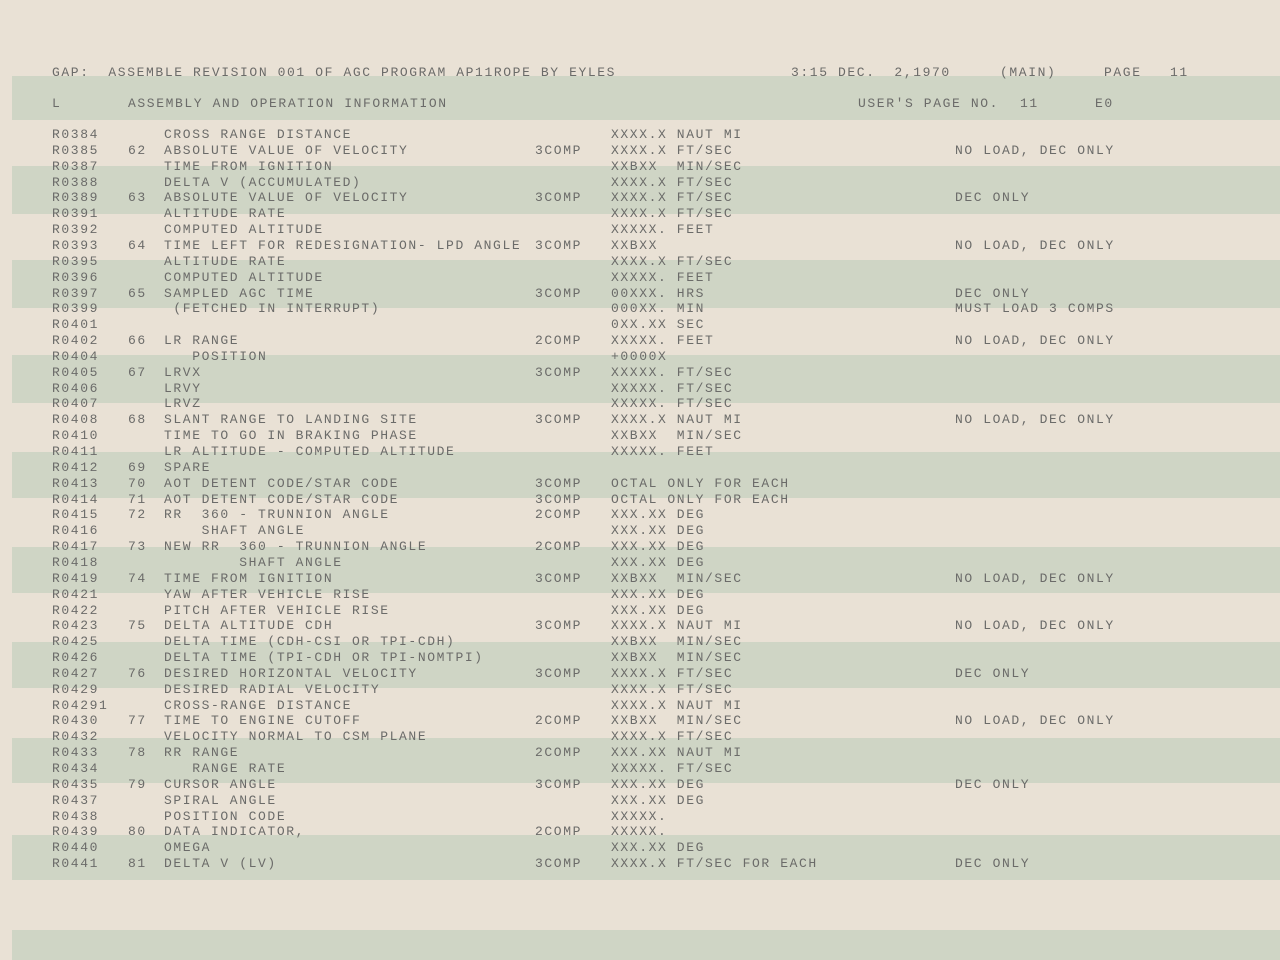 The width and height of the screenshot is (1280, 960). Describe the element at coordinates (282, 499) in the screenshot. I see `row-description: AOT DETENT CODE/STAR CODE` at that location.